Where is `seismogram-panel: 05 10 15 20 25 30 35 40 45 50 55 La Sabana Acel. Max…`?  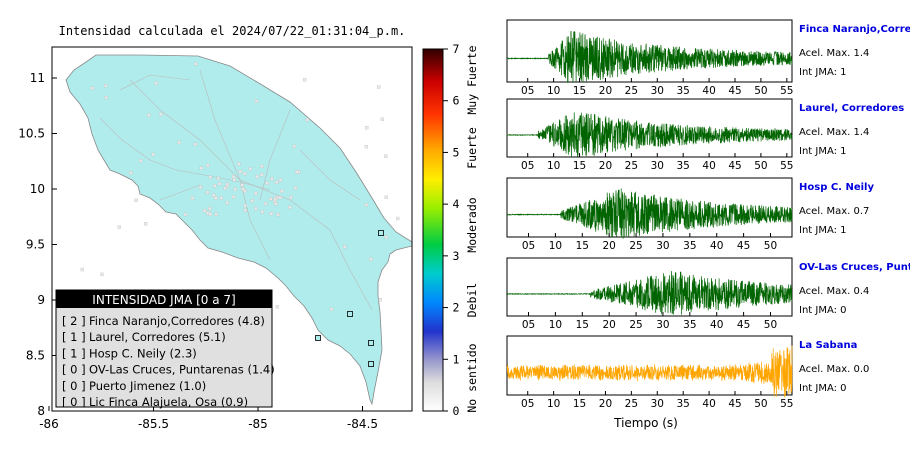
seismogram-panel: 05 10 15 20 25 30 35 40 45 50 55 La Sabana Acel. Max… is located at coordinates (687, 372).